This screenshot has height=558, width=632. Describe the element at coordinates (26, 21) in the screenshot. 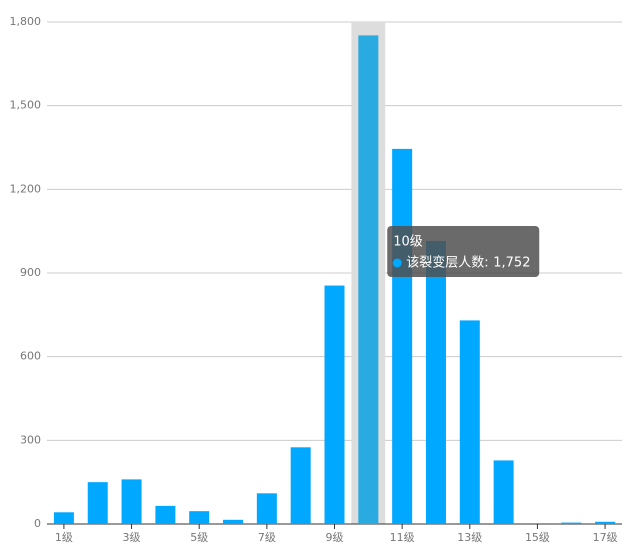

I see `y-tick-label: 1,800` at that location.